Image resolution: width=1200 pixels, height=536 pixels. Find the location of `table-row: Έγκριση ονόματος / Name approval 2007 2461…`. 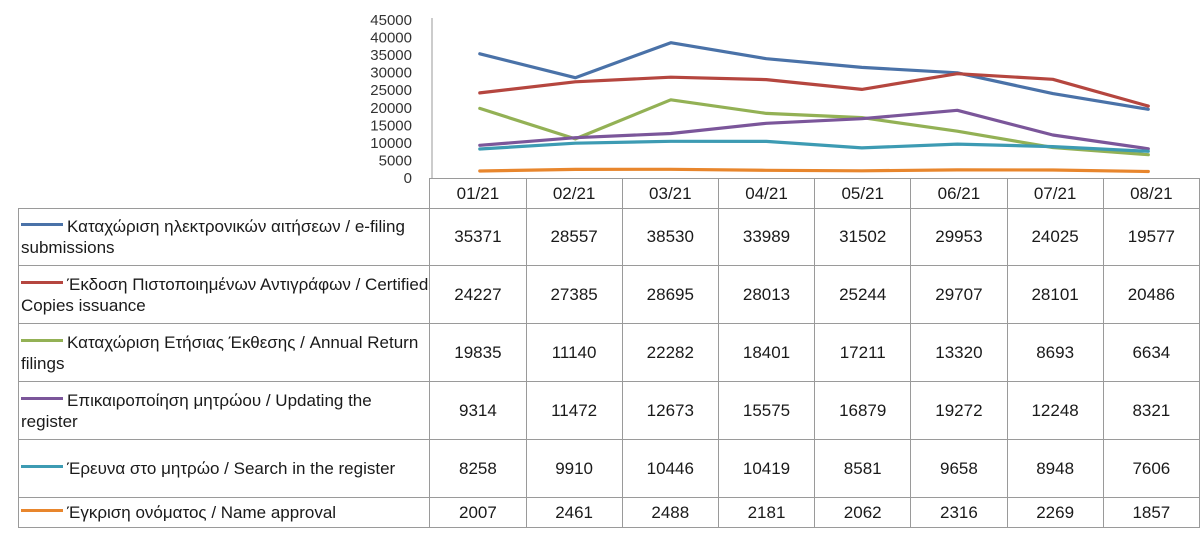

table-row: Έγκριση ονόματος / Name approval 2007 2461… is located at coordinates (608, 512).